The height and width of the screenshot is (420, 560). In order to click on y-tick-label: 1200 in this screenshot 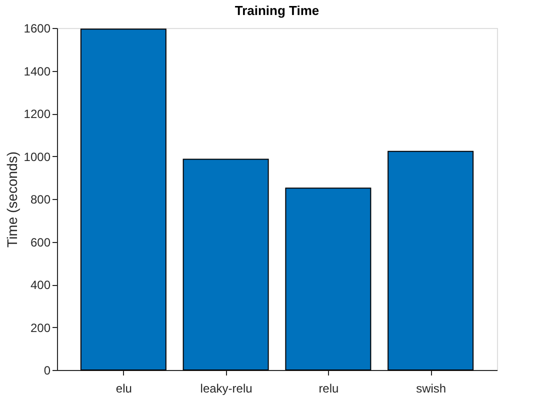, I will do `click(37, 114)`.